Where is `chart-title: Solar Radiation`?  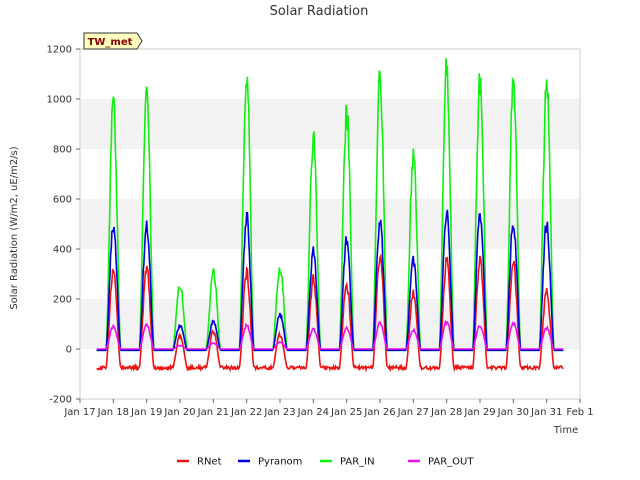
chart-title: Solar Radiation is located at coordinates (319, 11).